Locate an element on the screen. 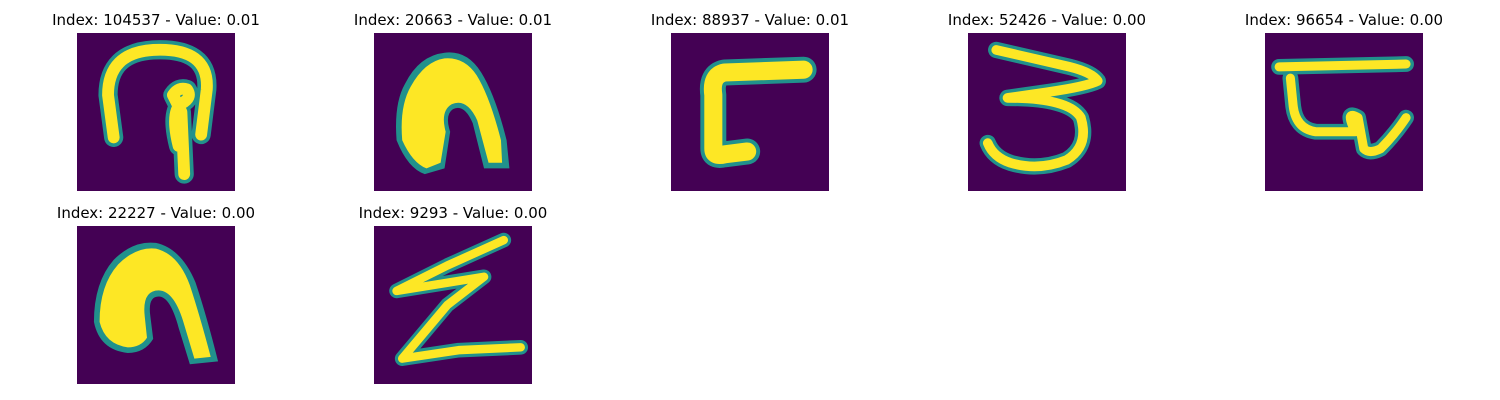 This screenshot has width=1500, height=400. subplot-panel: Index: 22227 - Value: 0.00 is located at coordinates (156, 299).